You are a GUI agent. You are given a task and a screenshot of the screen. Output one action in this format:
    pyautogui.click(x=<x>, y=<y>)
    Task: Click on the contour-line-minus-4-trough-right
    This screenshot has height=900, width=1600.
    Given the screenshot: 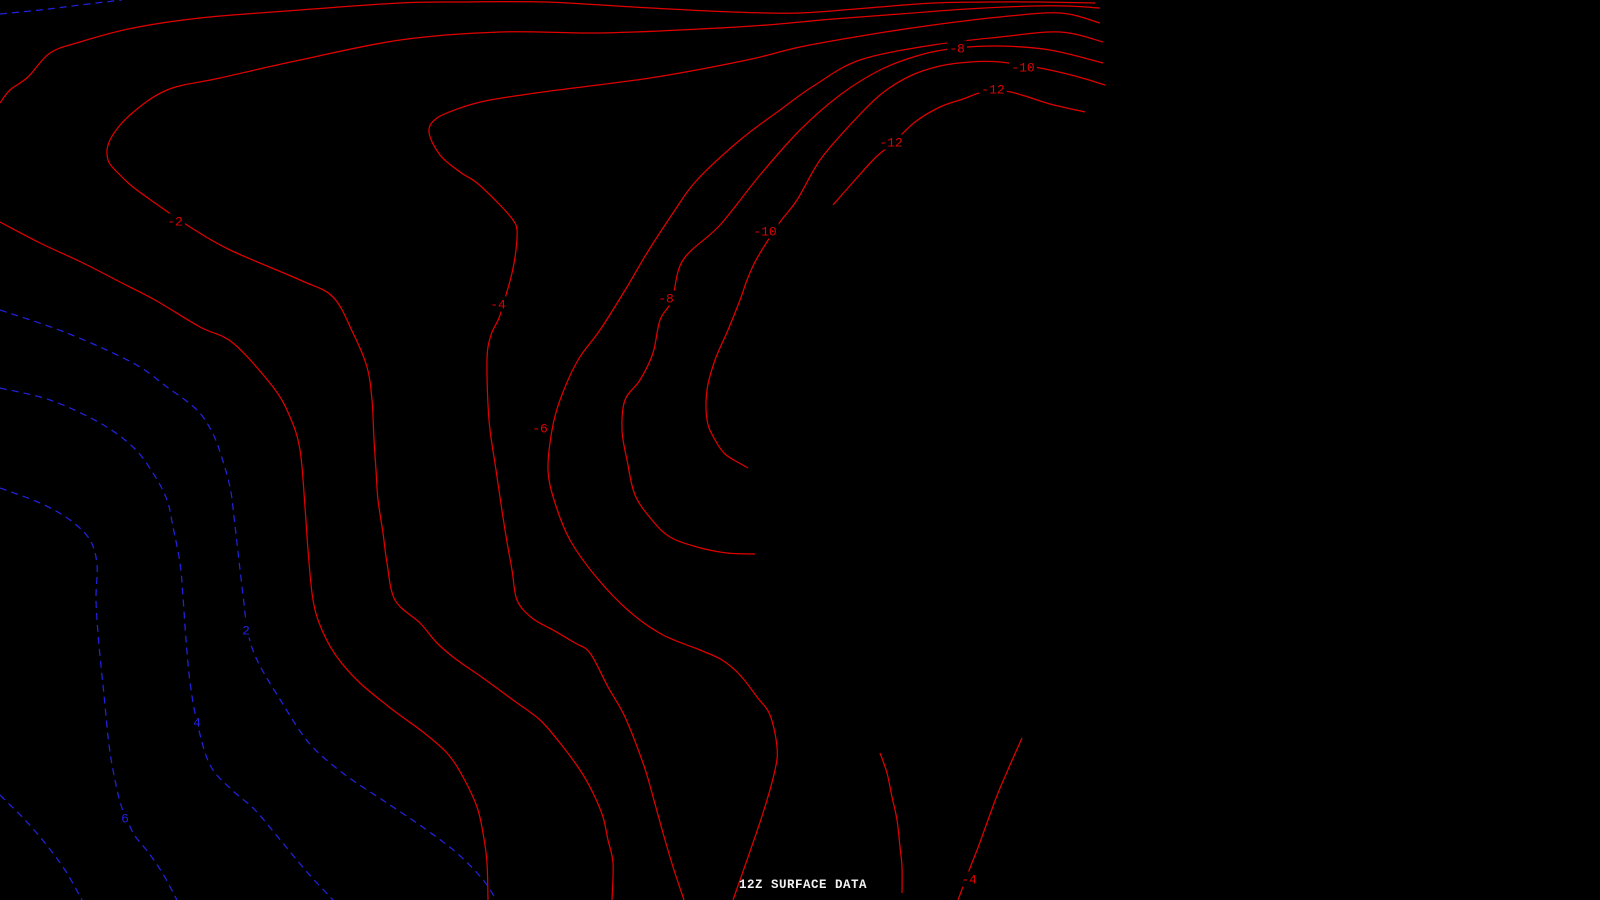 What is the action you would take?
    pyautogui.click(x=990, y=818)
    